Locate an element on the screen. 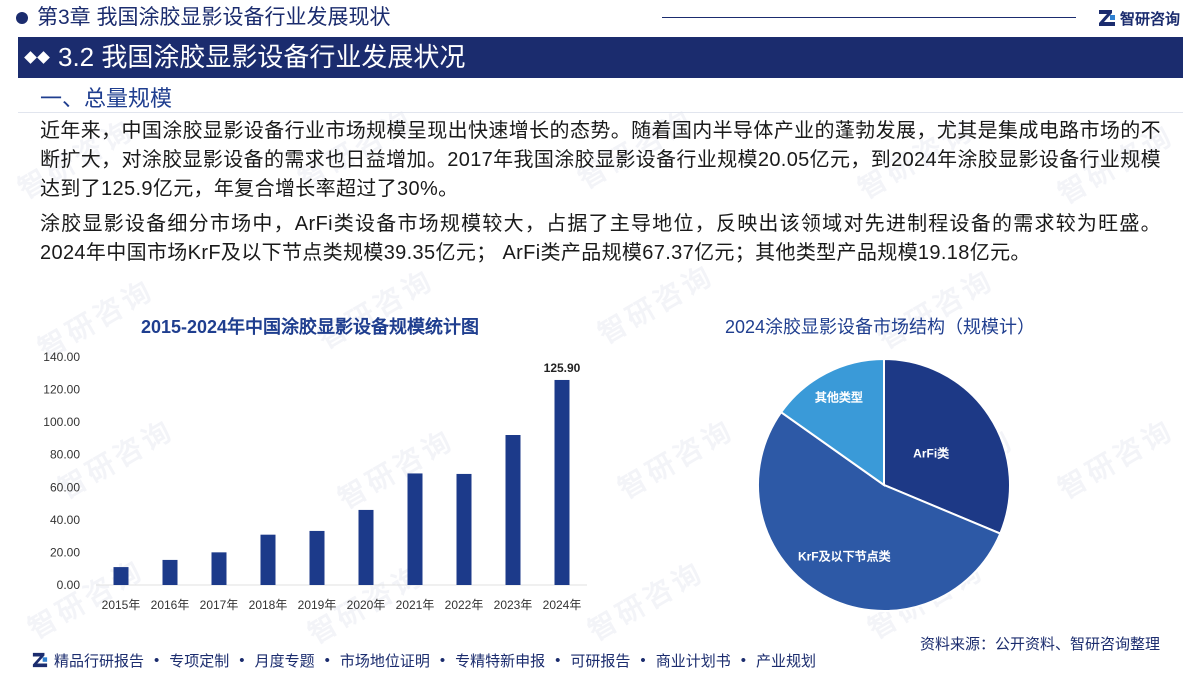 This screenshot has width=1200, height=673. brand-logo: 智研咨询 is located at coordinates (1139, 18).